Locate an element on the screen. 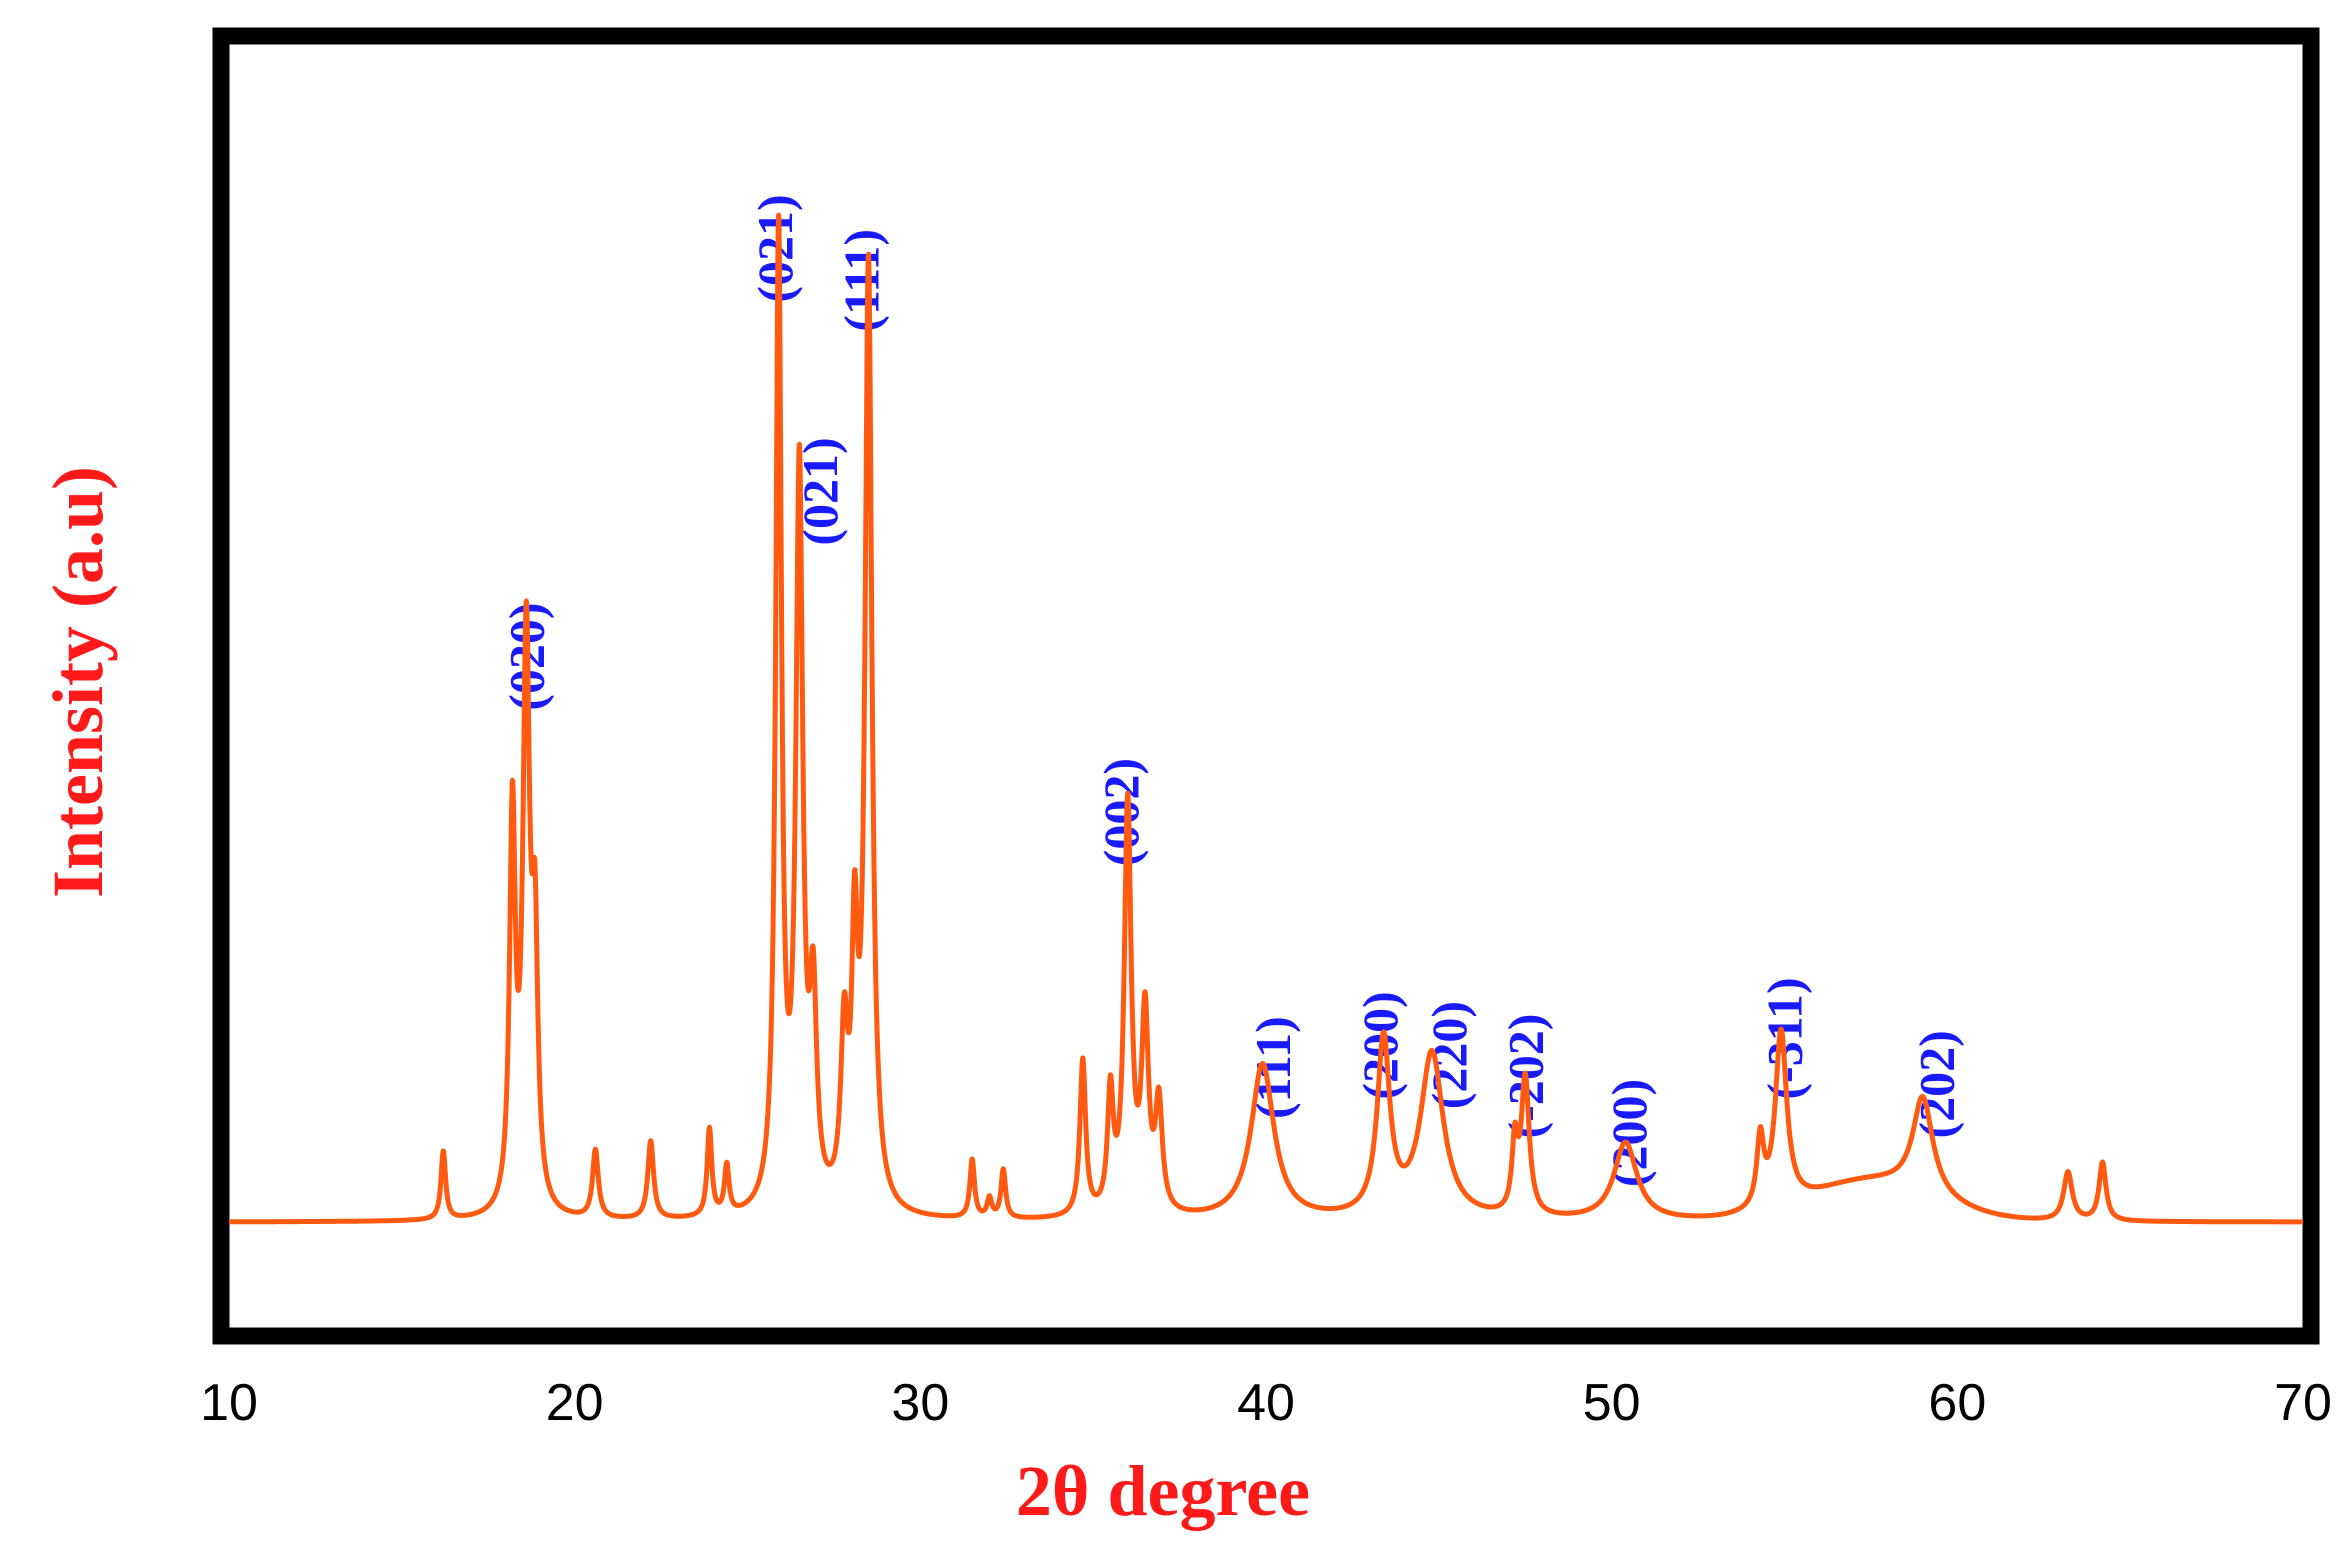  x-tick-label: 40 is located at coordinates (1266, 1403).